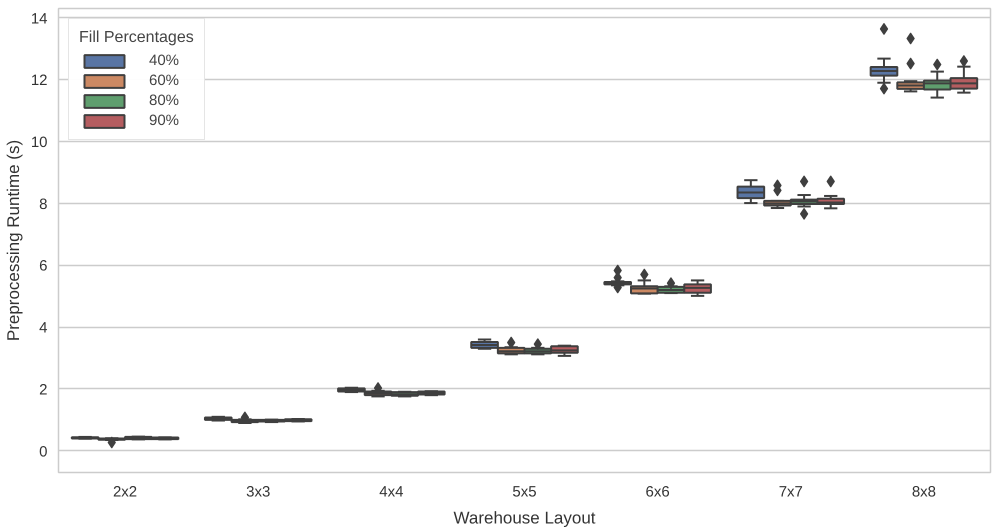 The width and height of the screenshot is (1000, 530). Describe the element at coordinates (524, 492) in the screenshot. I see `x-tick-label: 5x5` at that location.